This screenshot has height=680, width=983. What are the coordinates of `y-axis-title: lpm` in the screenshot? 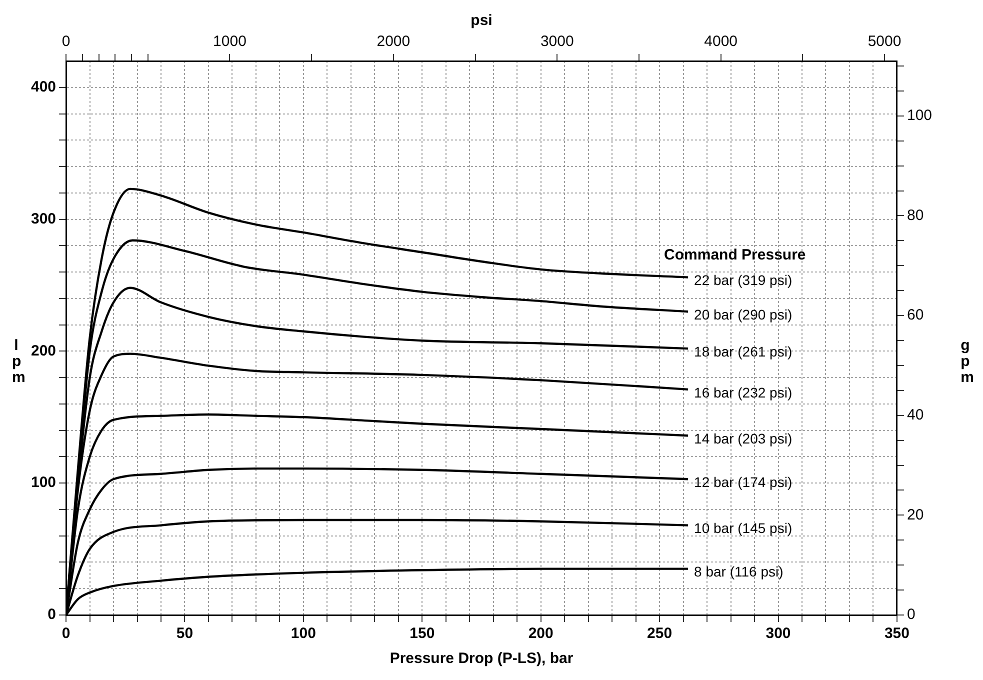 It's located at (19, 361).